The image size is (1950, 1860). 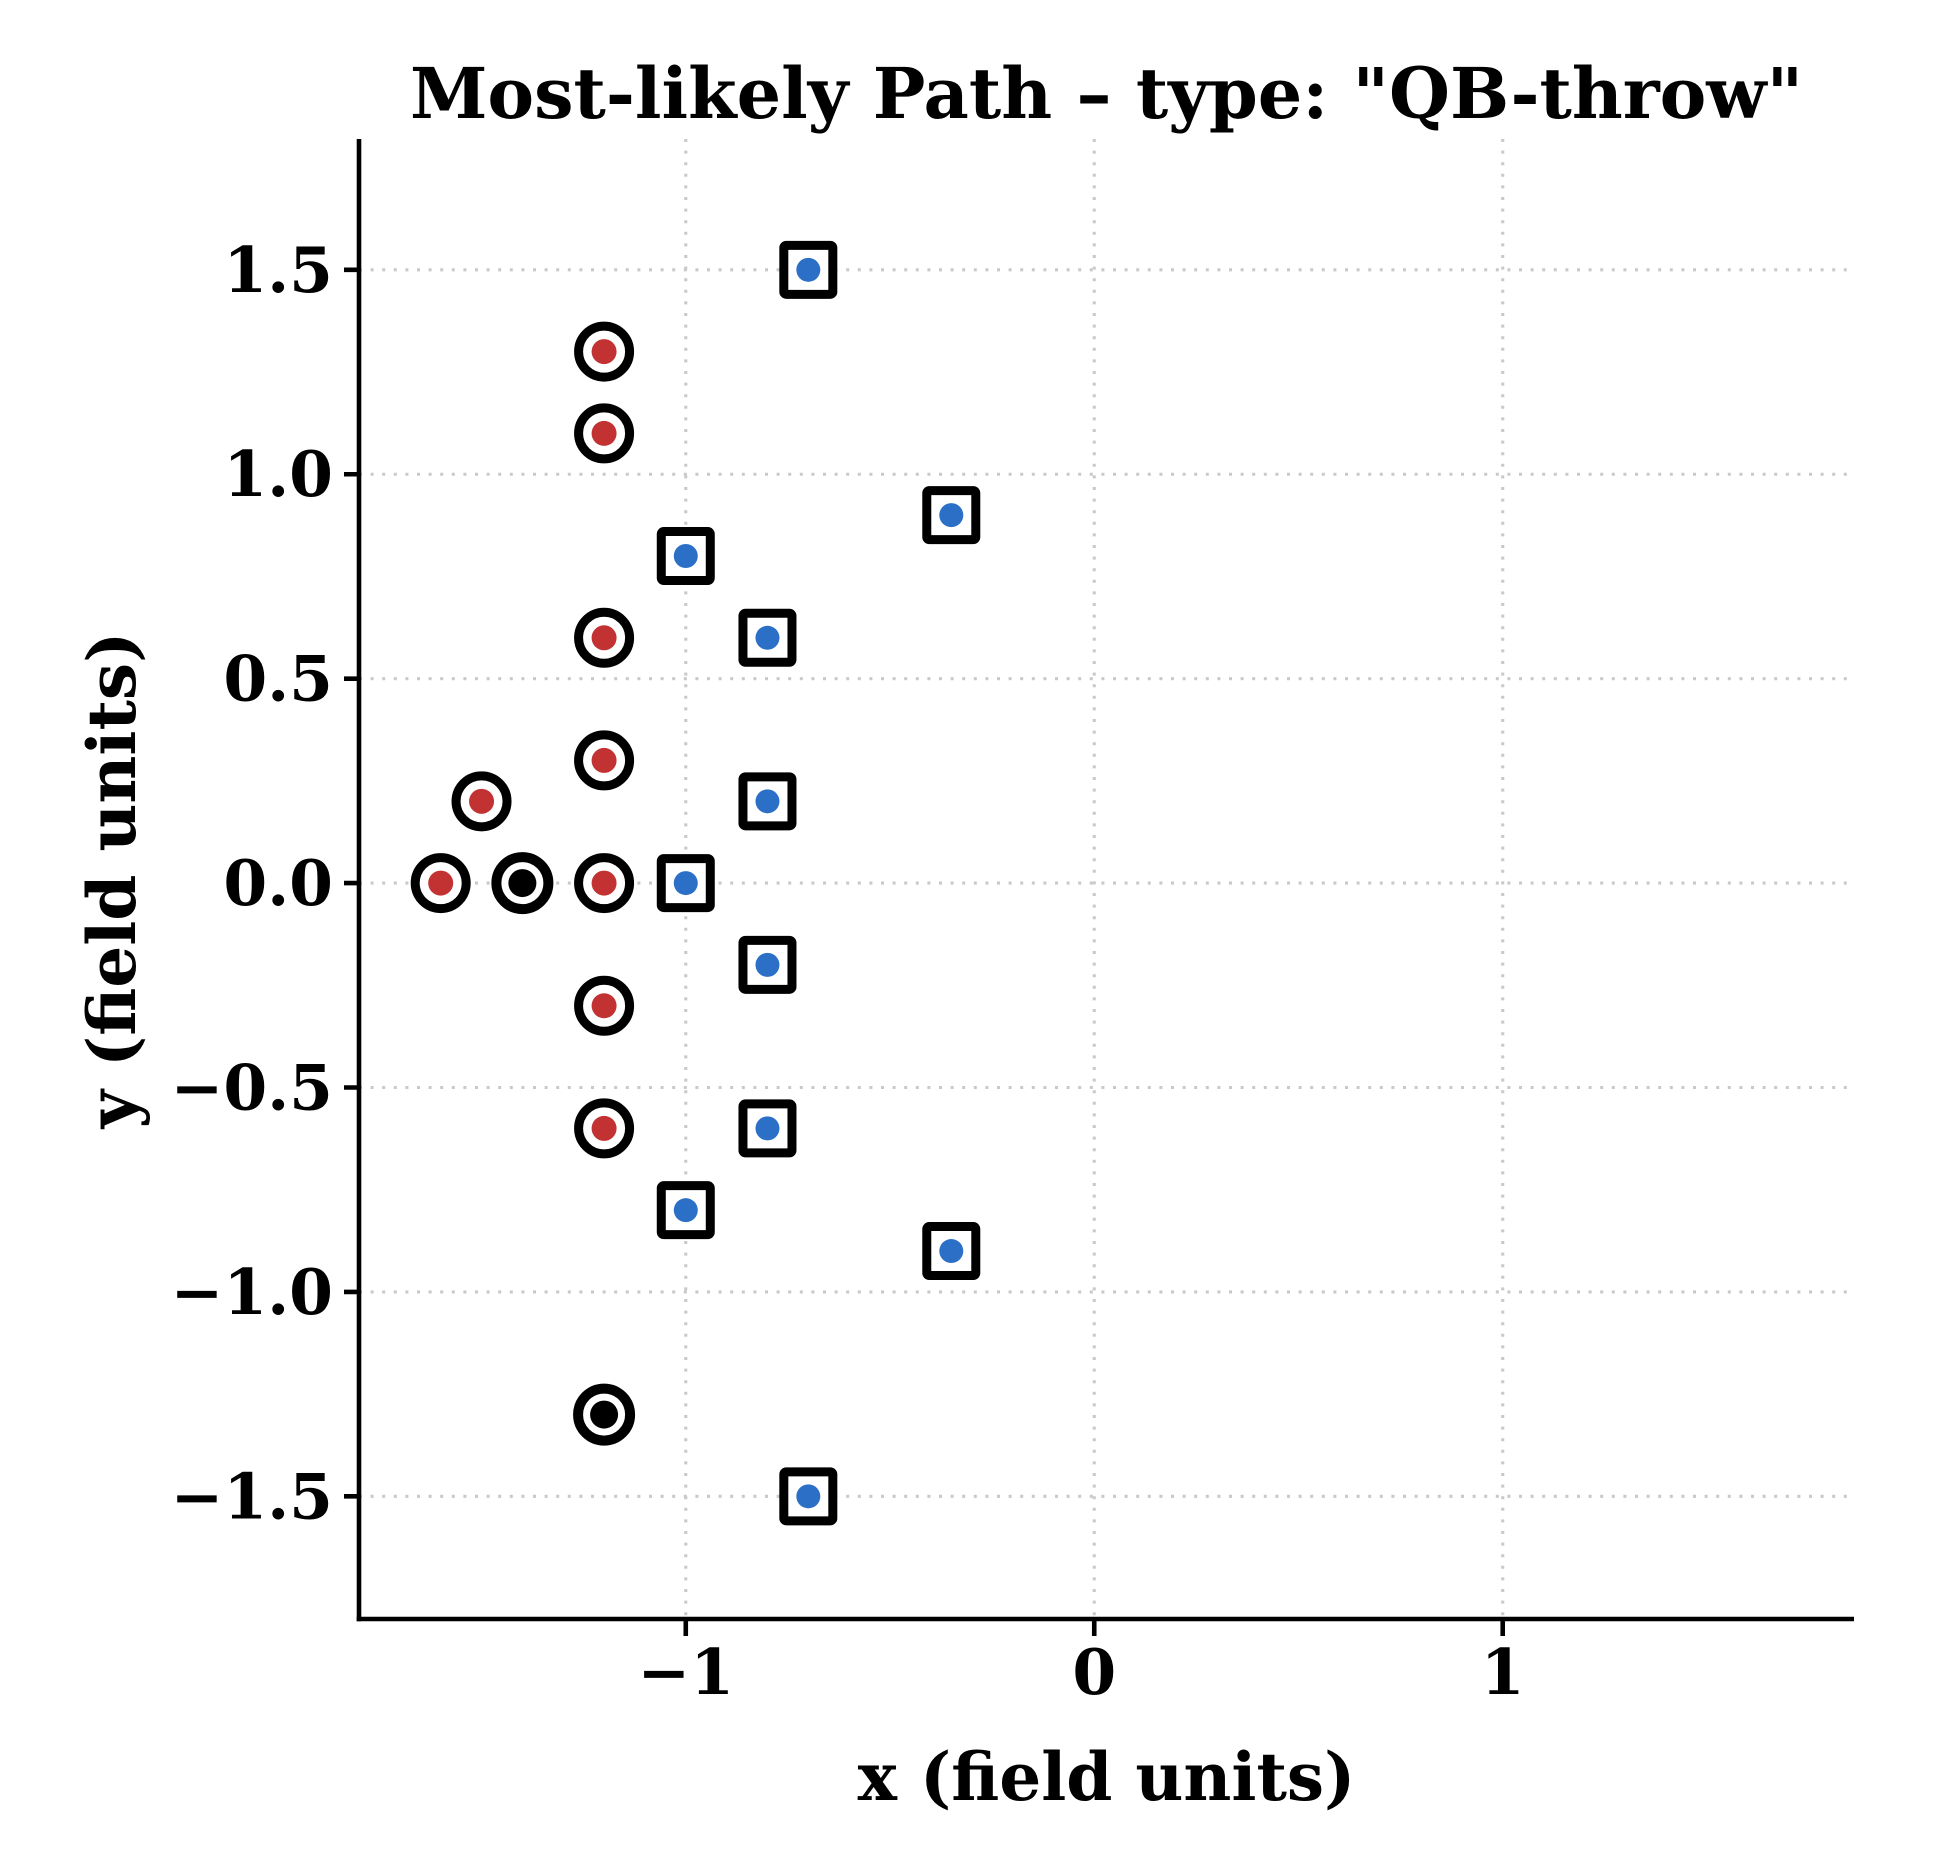 What do you see at coordinates (685, 1672) in the screenshot?
I see `x-tick-label: −1` at bounding box center [685, 1672].